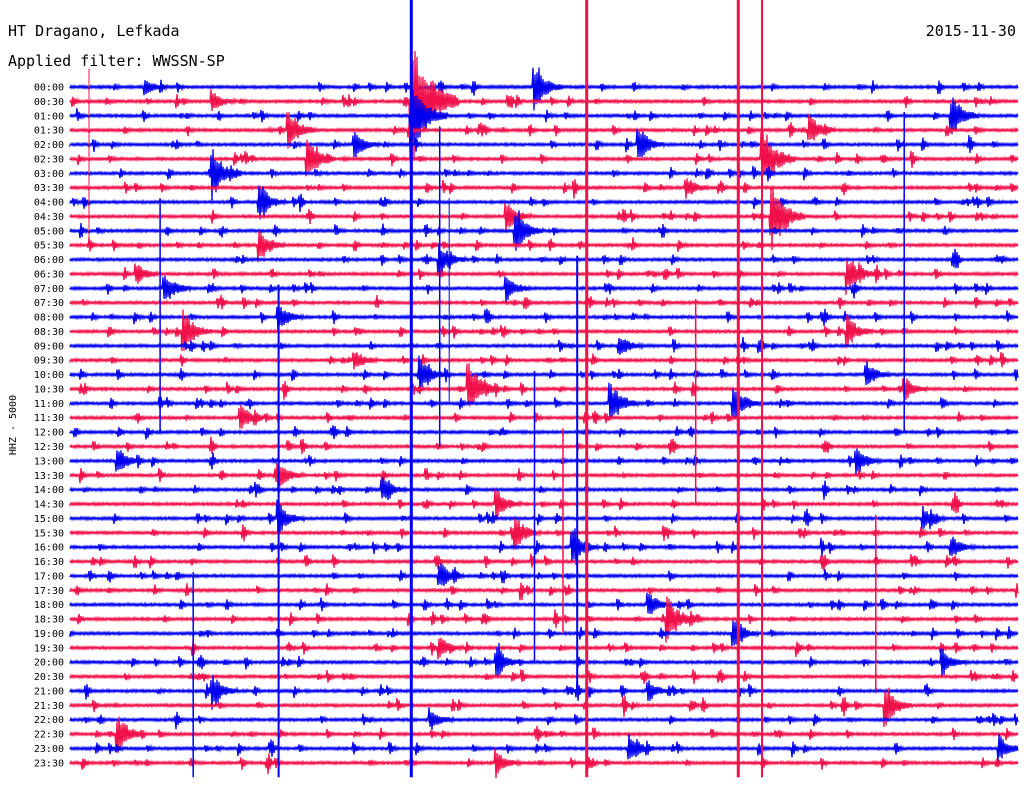  I want to click on row-label-0930: 09:30, so click(49, 361).